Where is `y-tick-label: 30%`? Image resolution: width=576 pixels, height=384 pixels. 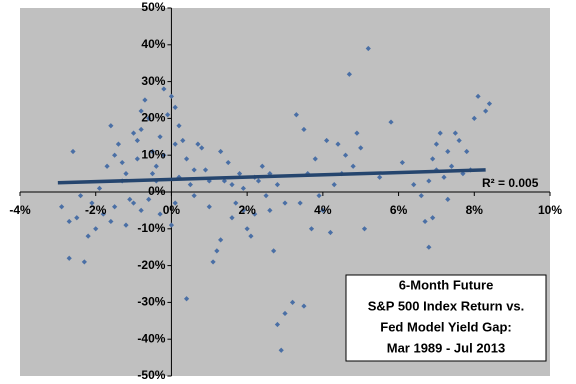 y-tick-label: 30% is located at coordinates (153, 81).